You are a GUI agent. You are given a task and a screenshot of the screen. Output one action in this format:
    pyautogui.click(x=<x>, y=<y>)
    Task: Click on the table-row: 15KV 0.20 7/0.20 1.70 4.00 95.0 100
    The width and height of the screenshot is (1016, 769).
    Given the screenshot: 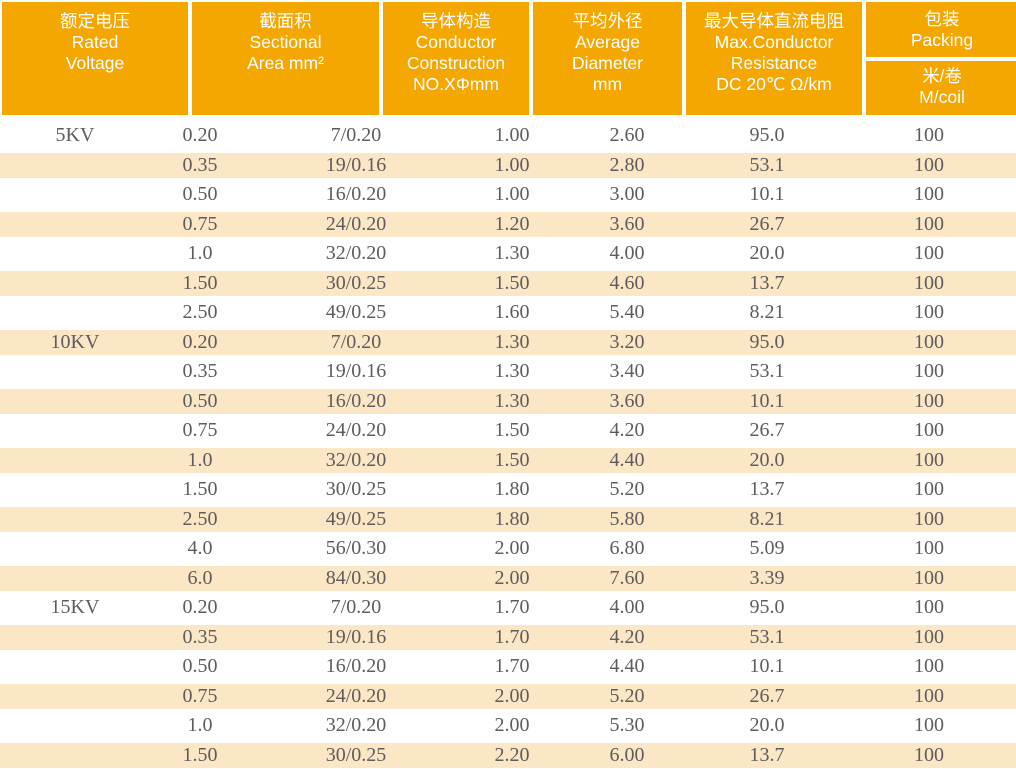 What is the action you would take?
    pyautogui.click(x=508, y=608)
    